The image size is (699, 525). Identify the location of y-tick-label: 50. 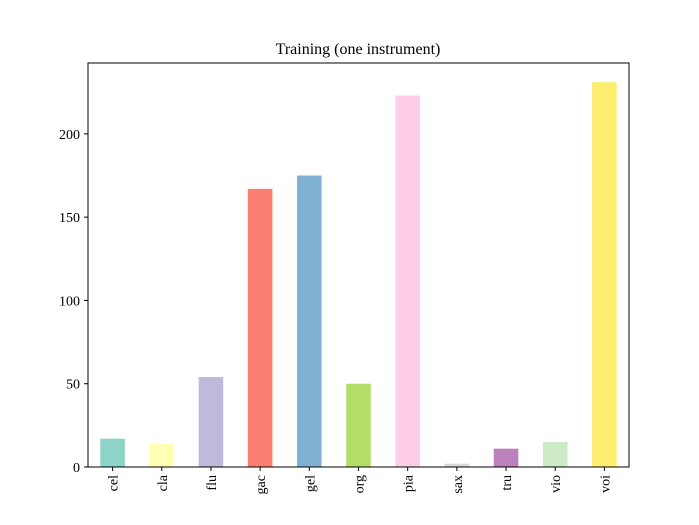
(73, 385).